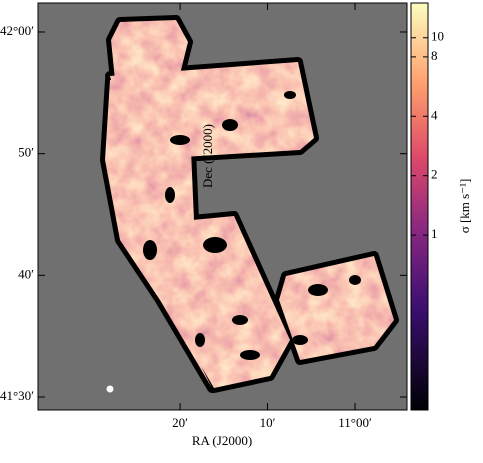  I want to click on colorbar-tick-label: 4, so click(434, 114).